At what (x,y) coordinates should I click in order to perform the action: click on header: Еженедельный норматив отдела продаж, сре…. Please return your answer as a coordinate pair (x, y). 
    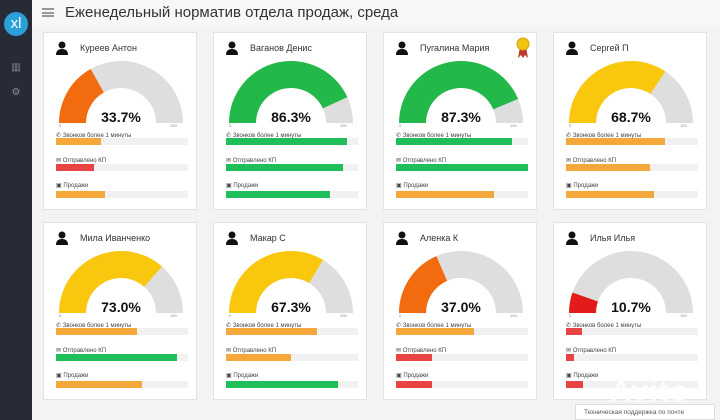
    Looking at the image, I should click on (376, 12).